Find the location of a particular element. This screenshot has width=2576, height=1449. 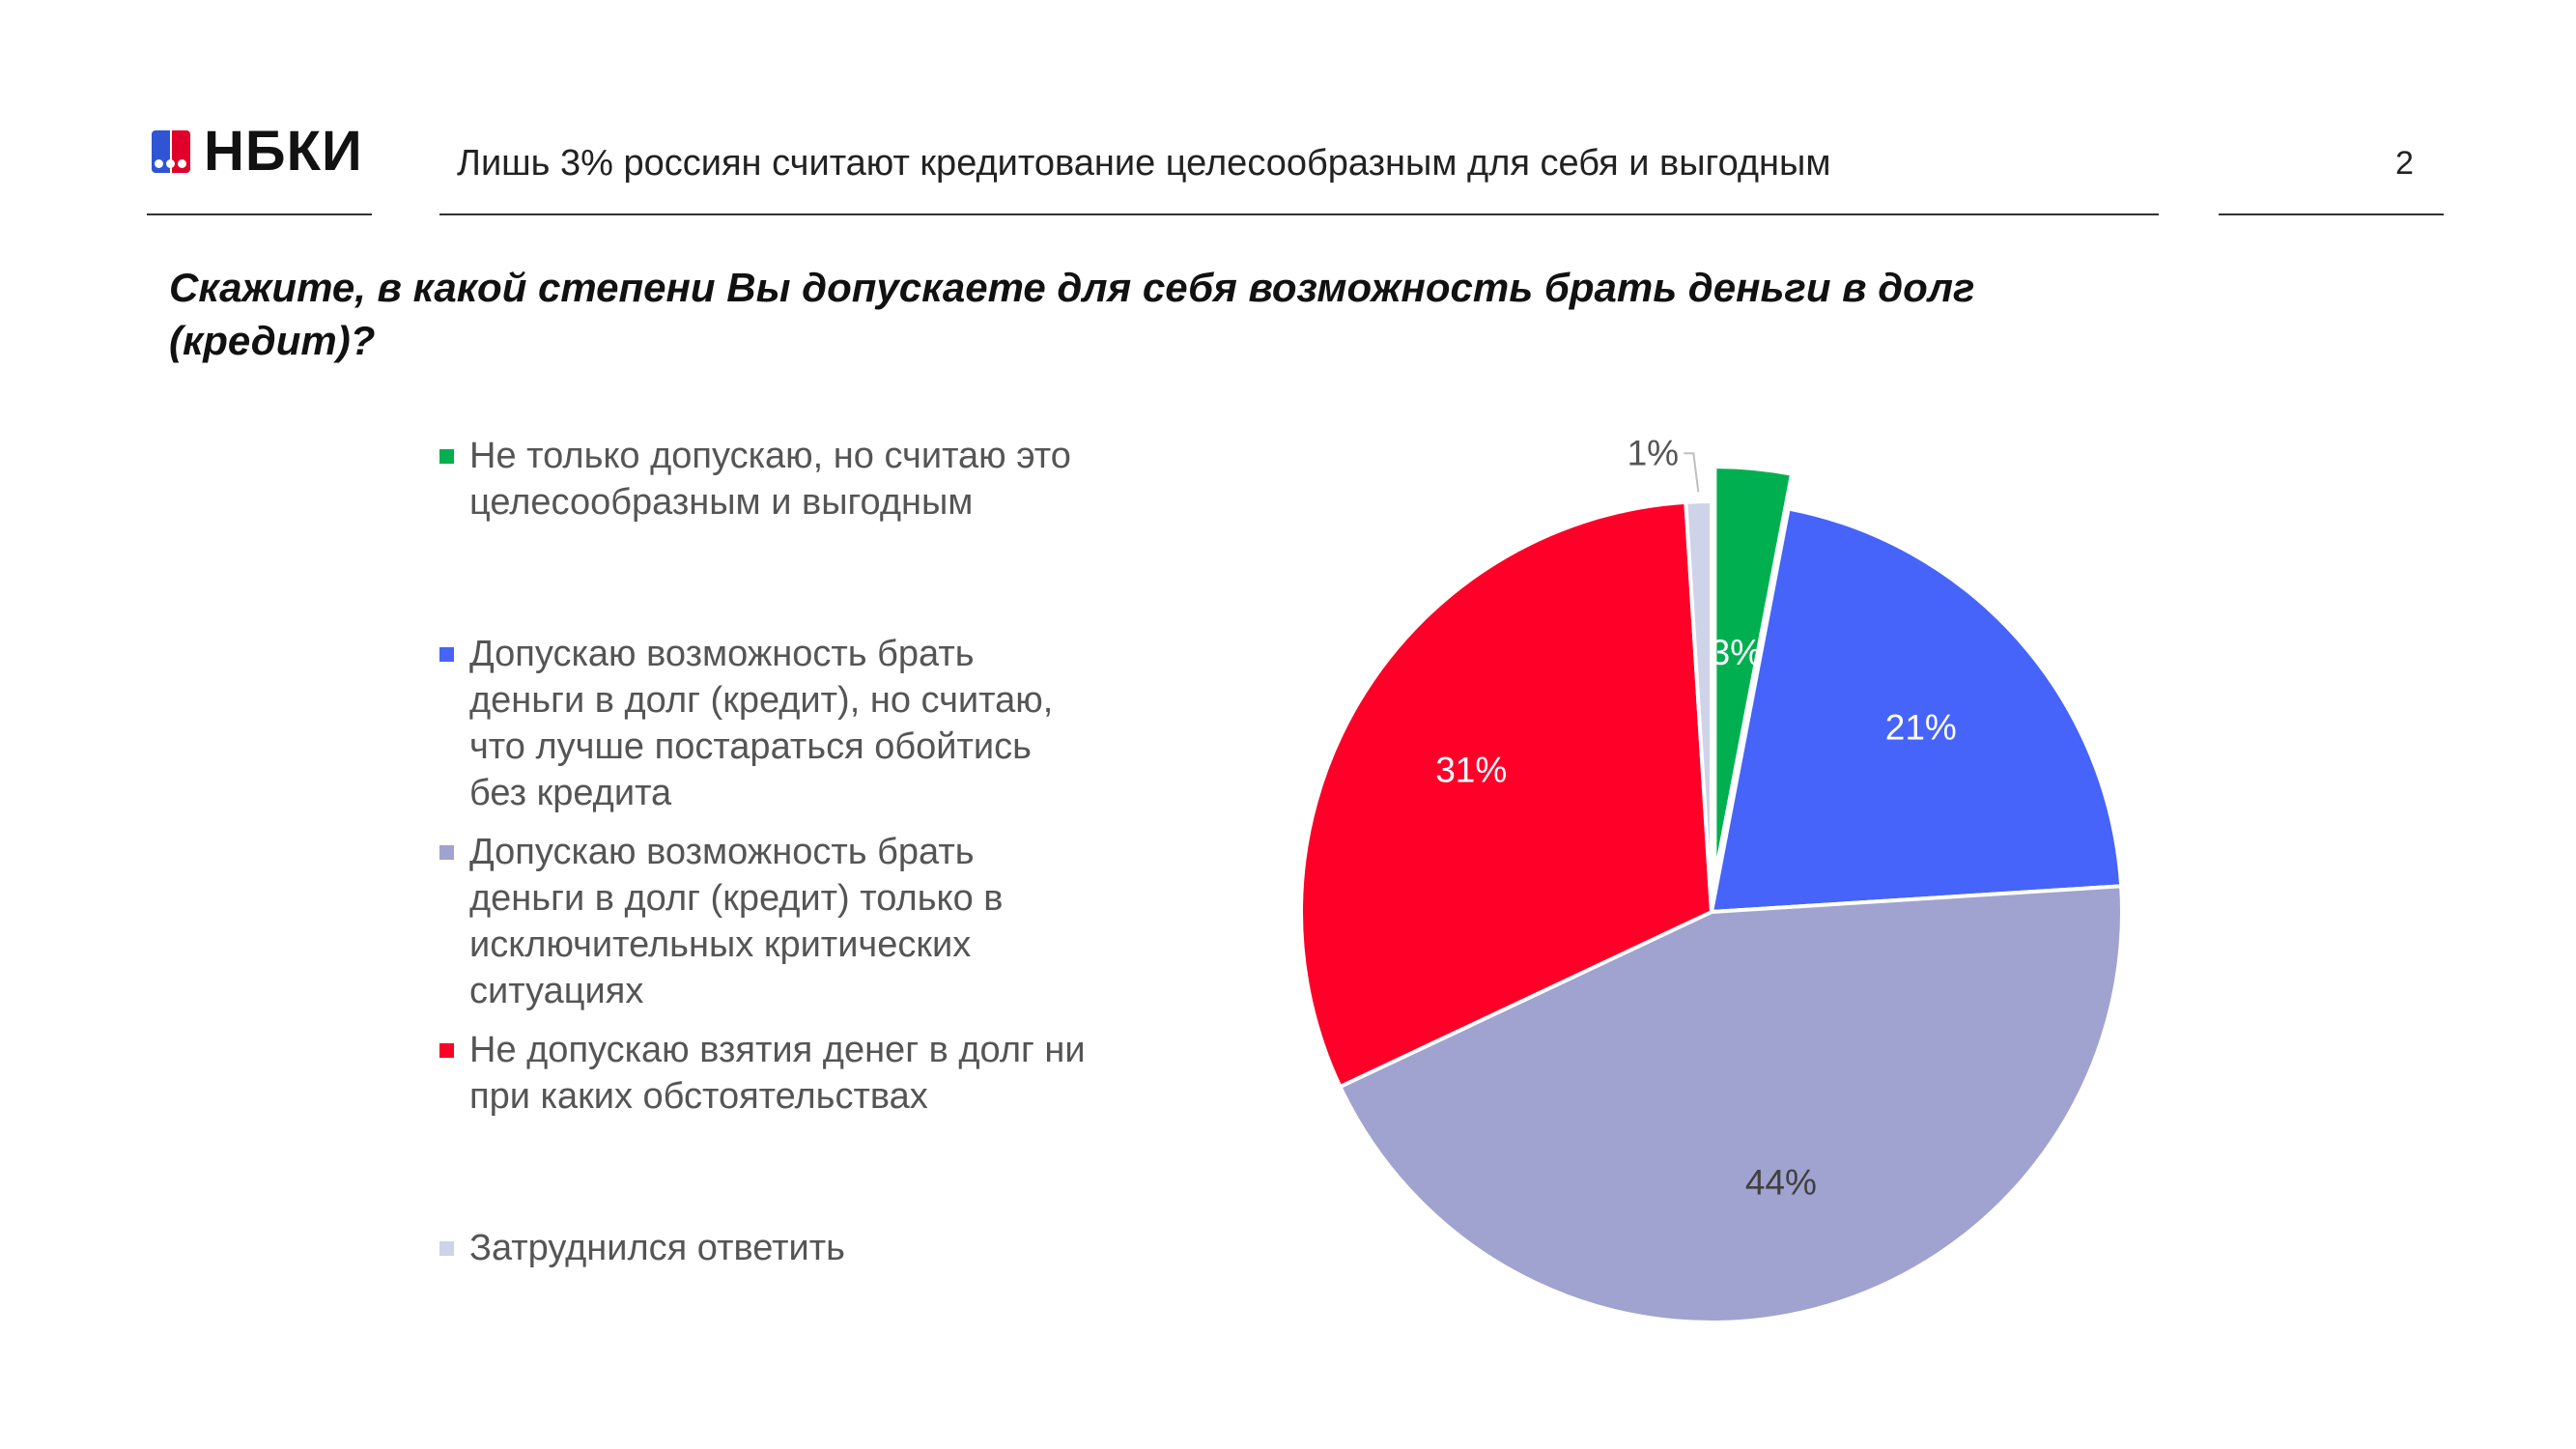

header-rule-right is located at coordinates (2331, 214).